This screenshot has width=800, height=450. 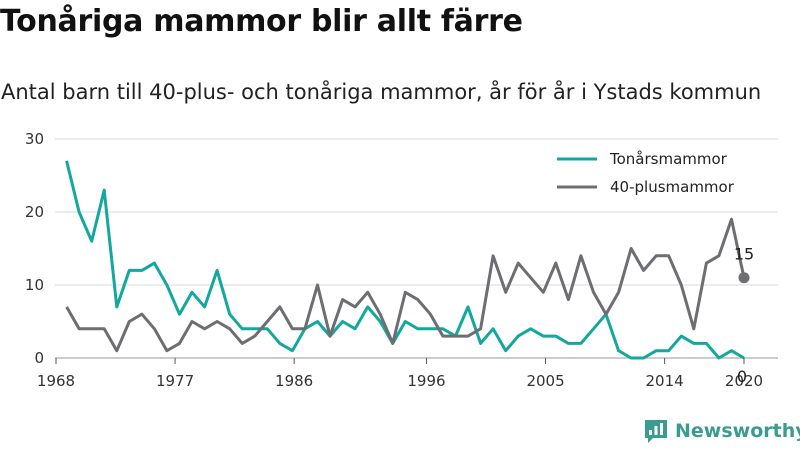 What do you see at coordinates (744, 278) in the screenshot?
I see `end-point-forty` at bounding box center [744, 278].